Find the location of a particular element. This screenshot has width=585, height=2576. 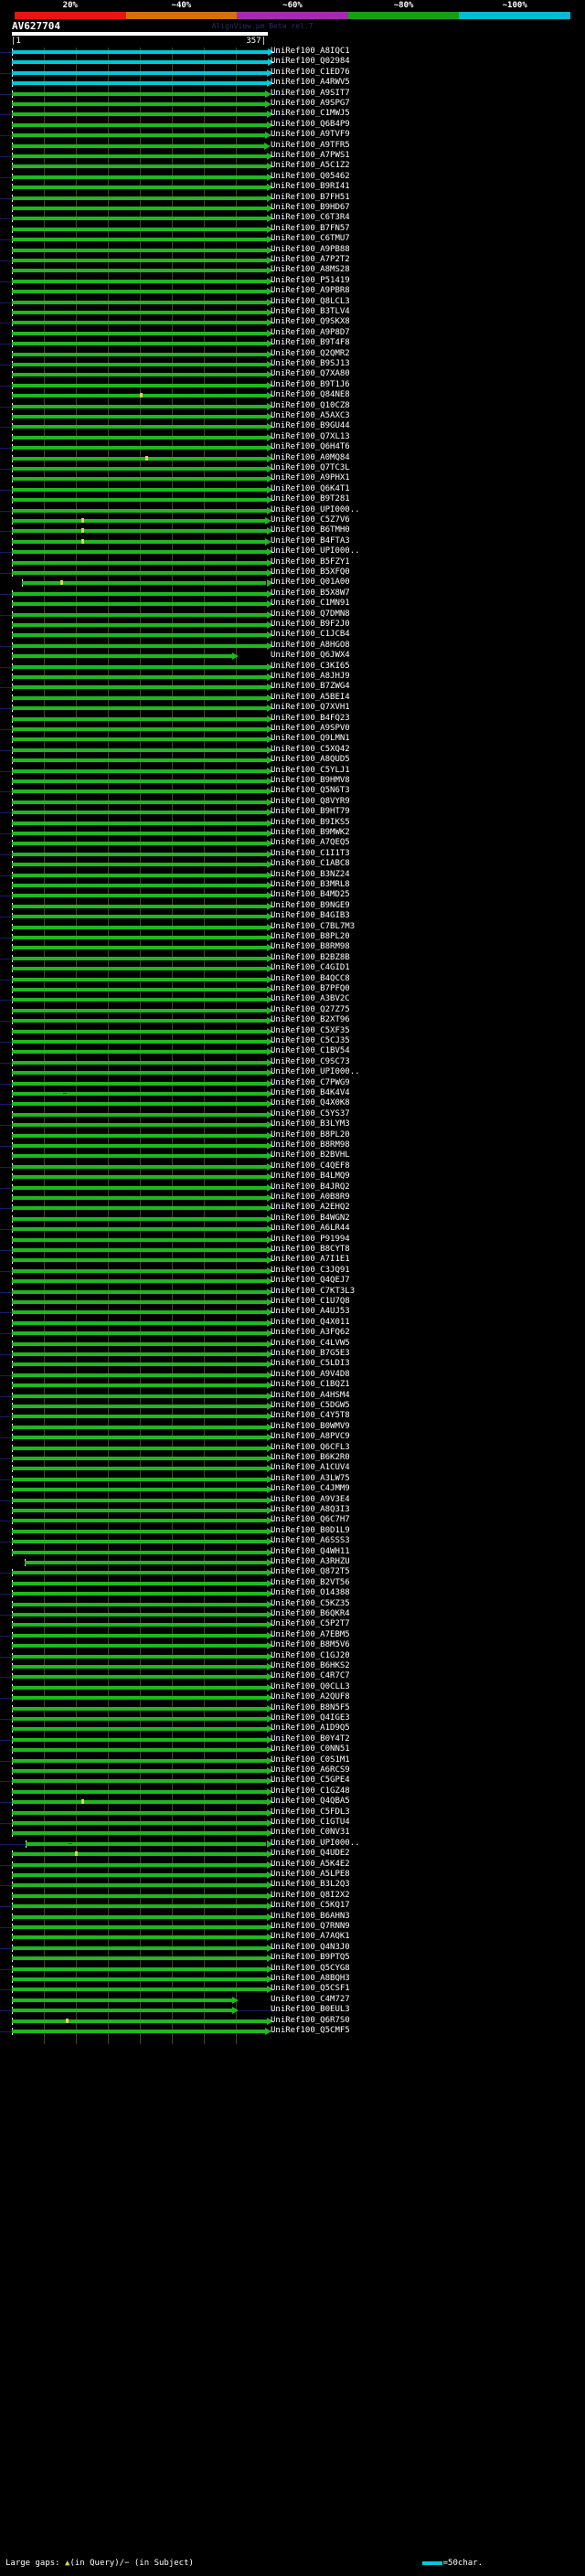

hit-label: UniRef100_Q4X0K8 is located at coordinates (311, 1103).